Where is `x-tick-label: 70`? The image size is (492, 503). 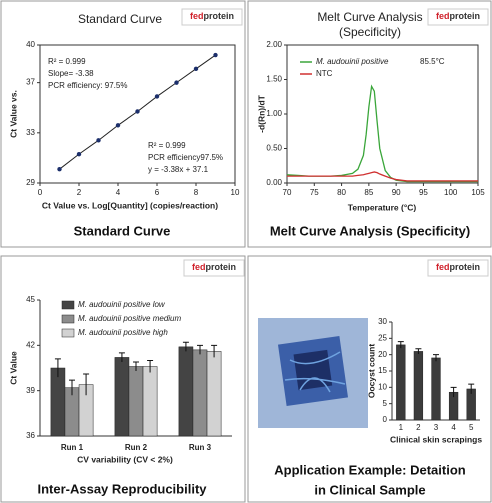 x-tick-label: 70 is located at coordinates (287, 192).